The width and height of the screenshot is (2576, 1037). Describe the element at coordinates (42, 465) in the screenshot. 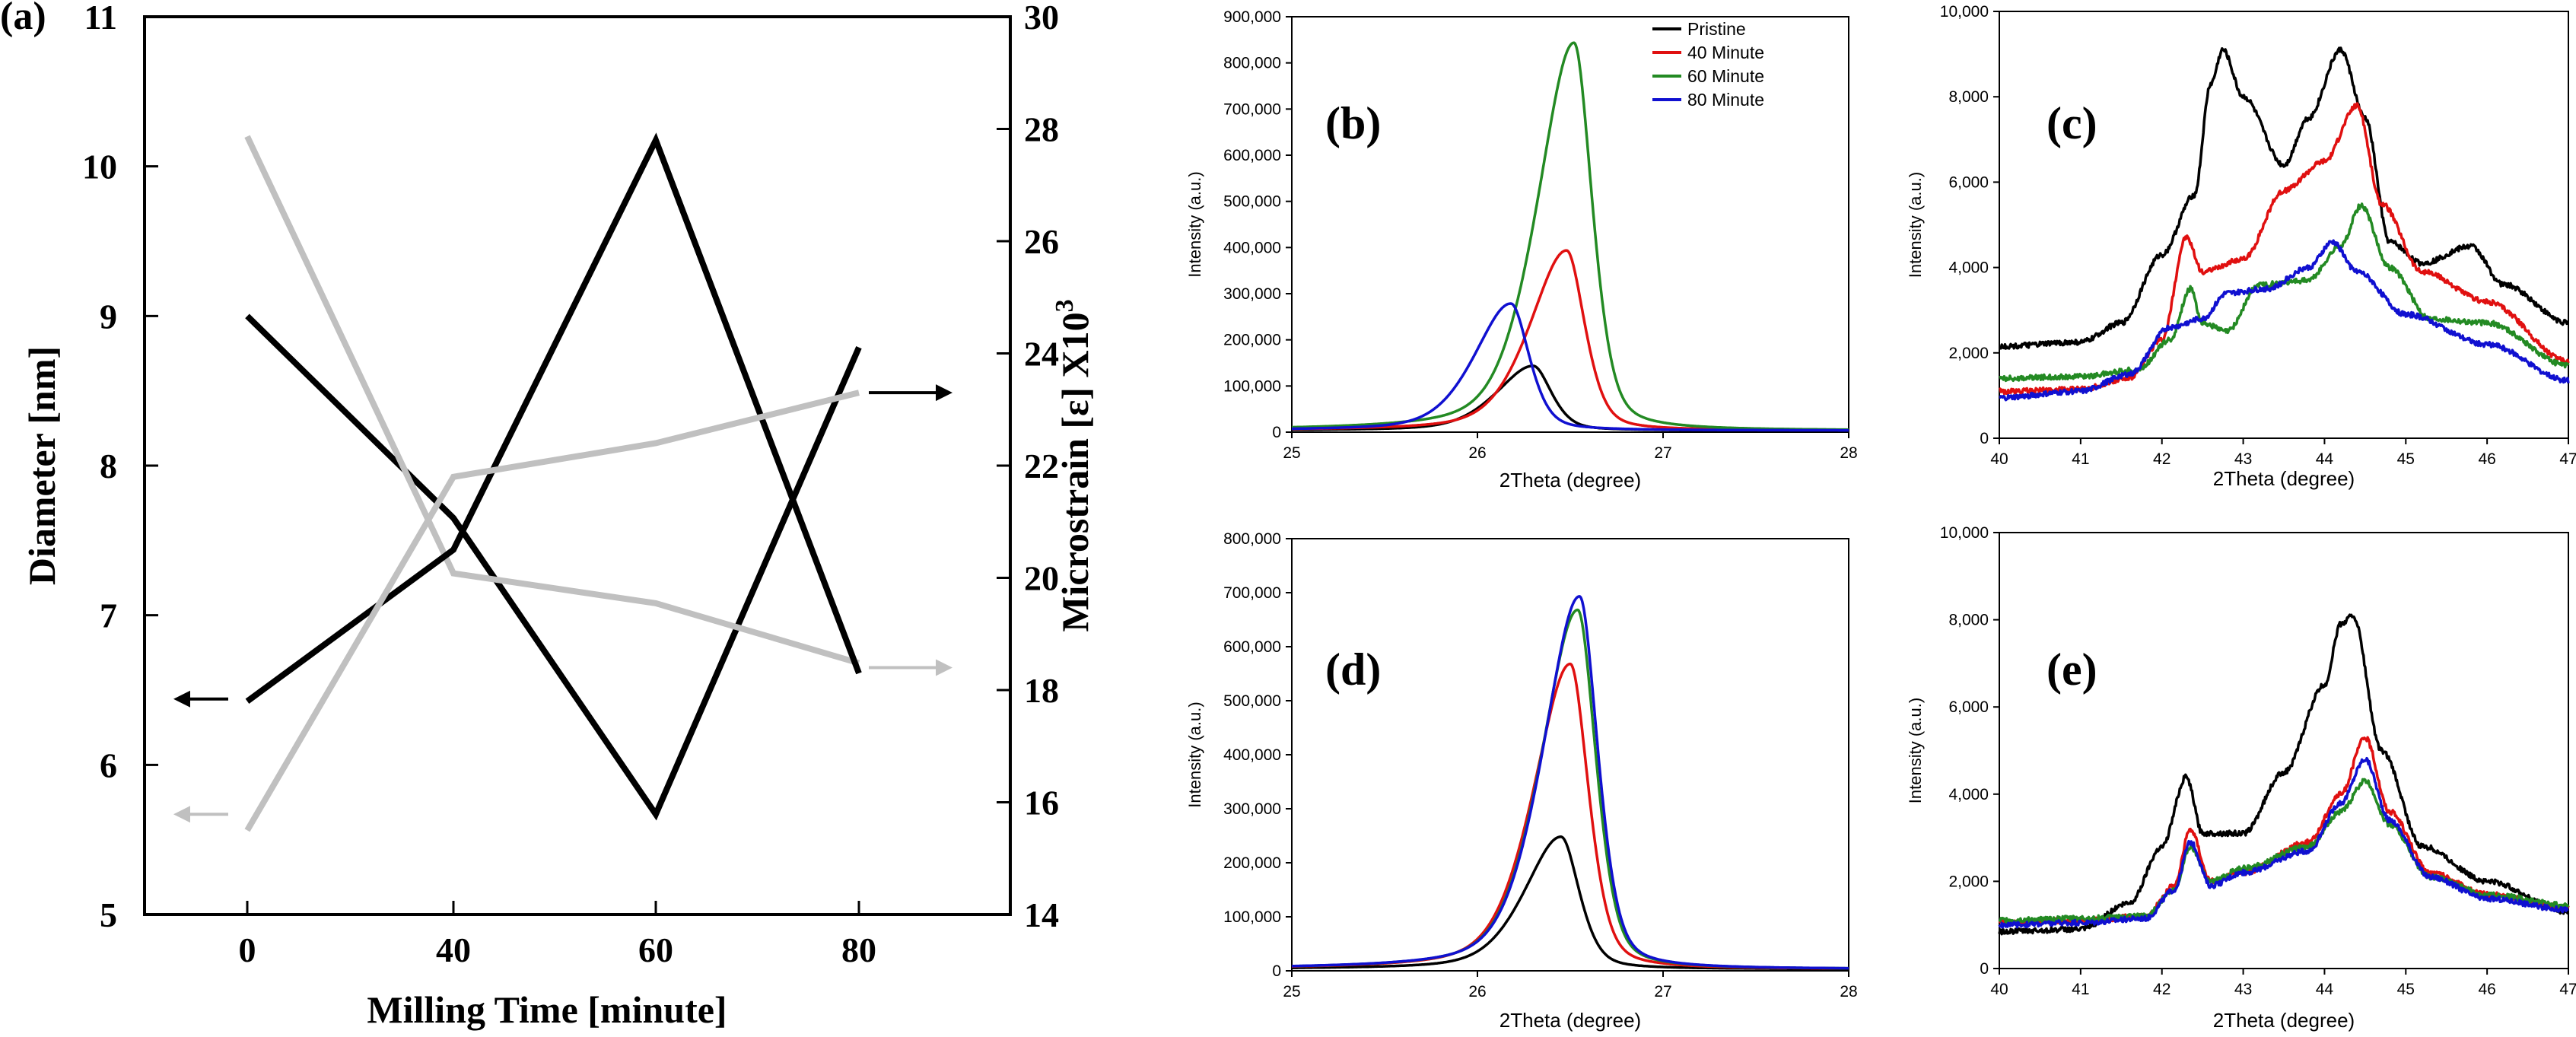

I see `y-left-axis-label: Diameter [nm]` at that location.